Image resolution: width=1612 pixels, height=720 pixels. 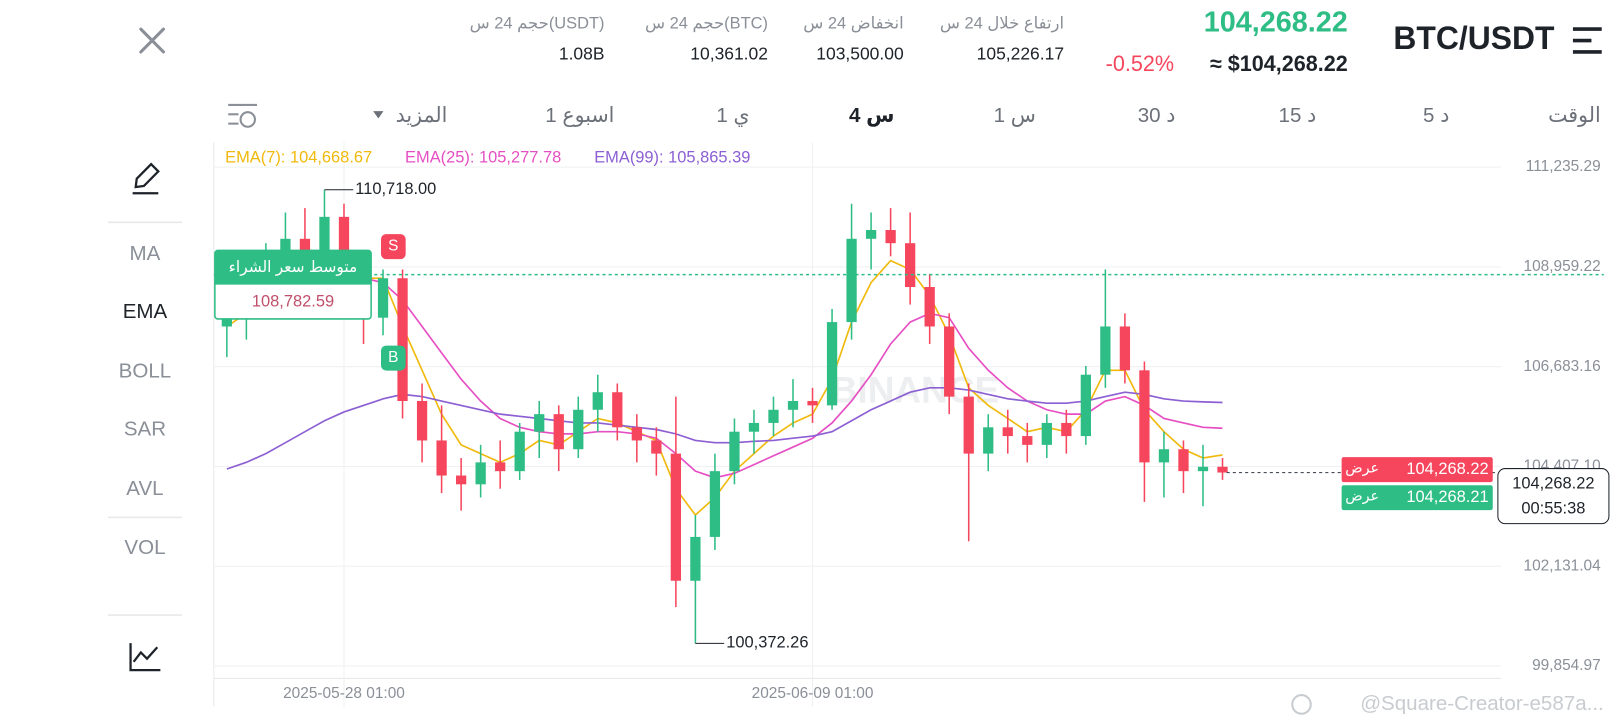 What do you see at coordinates (860, 54) in the screenshot?
I see `stat-value: 103,500.00` at bounding box center [860, 54].